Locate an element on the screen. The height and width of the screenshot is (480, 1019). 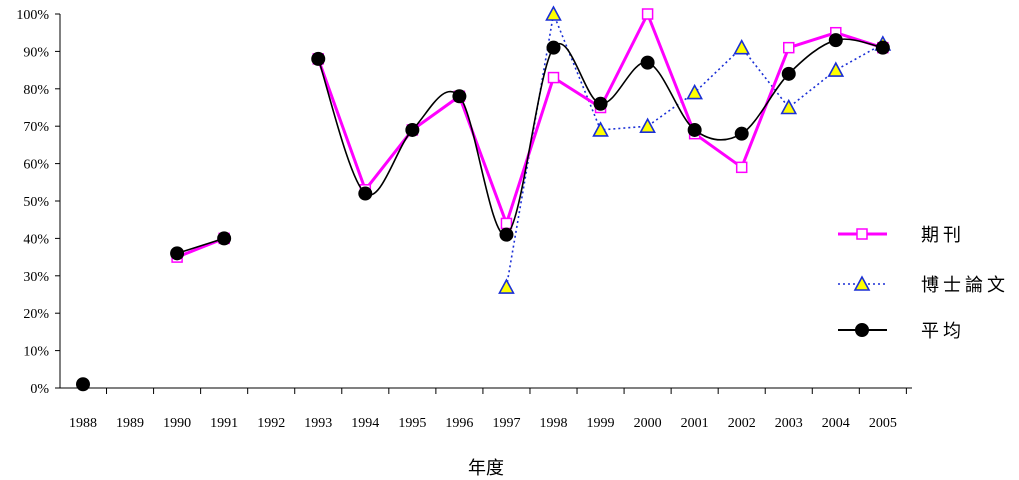
x-tick-label: 2002 is located at coordinates (742, 423).